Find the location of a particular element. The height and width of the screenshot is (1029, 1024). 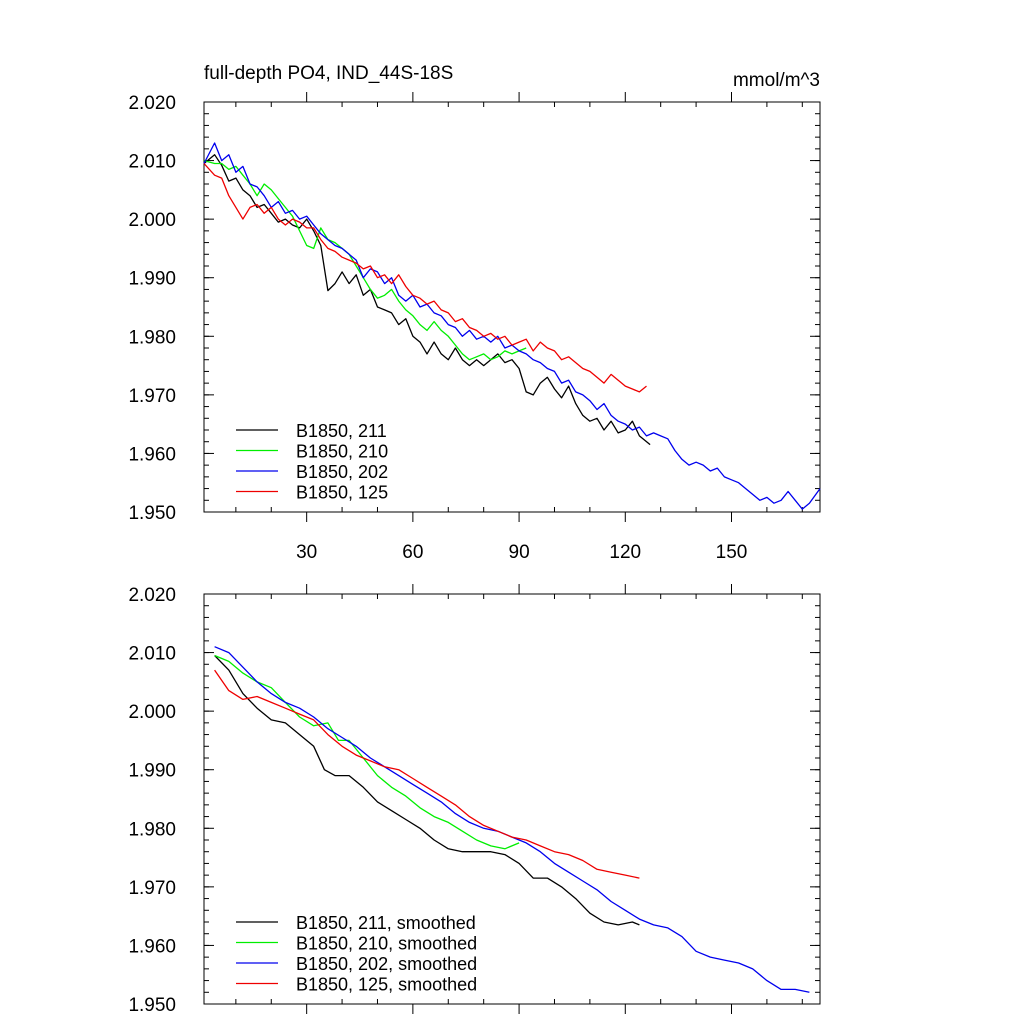

units-label: mmol/m^3 is located at coordinates (776, 80).